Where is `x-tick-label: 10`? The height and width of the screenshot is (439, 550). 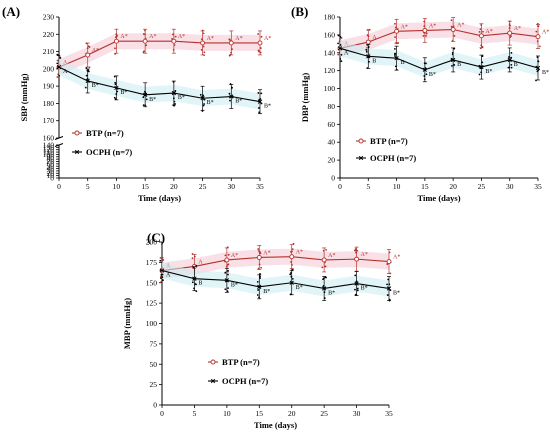 x-tick-label: 10 is located at coordinates (397, 186).